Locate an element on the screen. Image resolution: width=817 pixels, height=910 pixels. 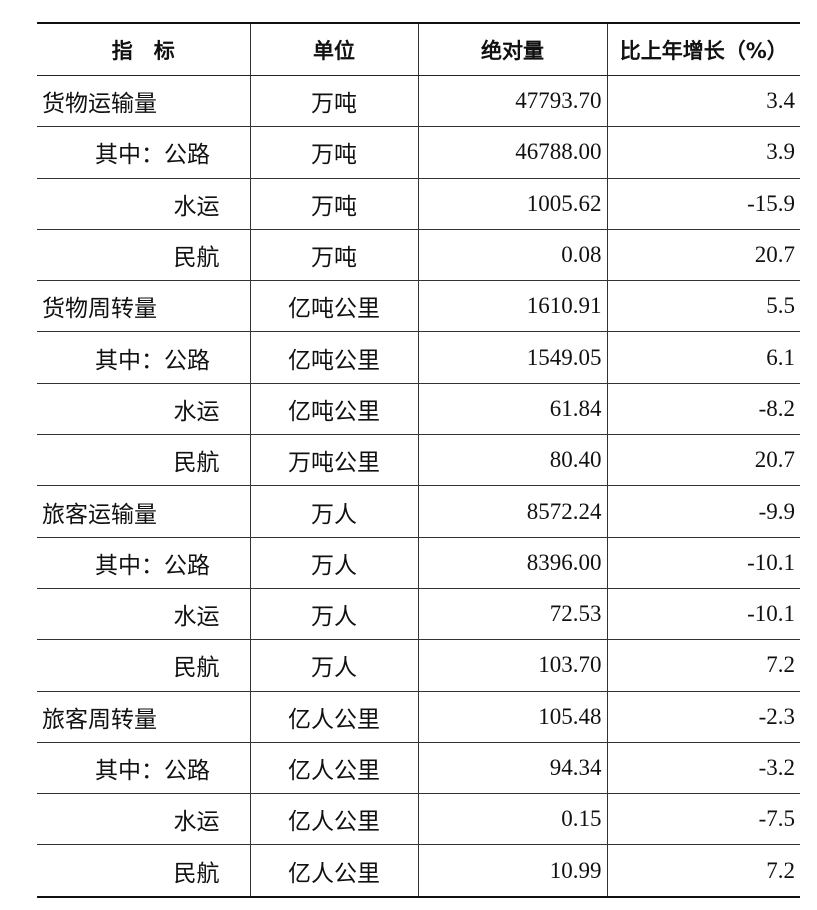
table-row: 水运 亿吨公里 61.84 -8.2 is located at coordinates (418, 409).